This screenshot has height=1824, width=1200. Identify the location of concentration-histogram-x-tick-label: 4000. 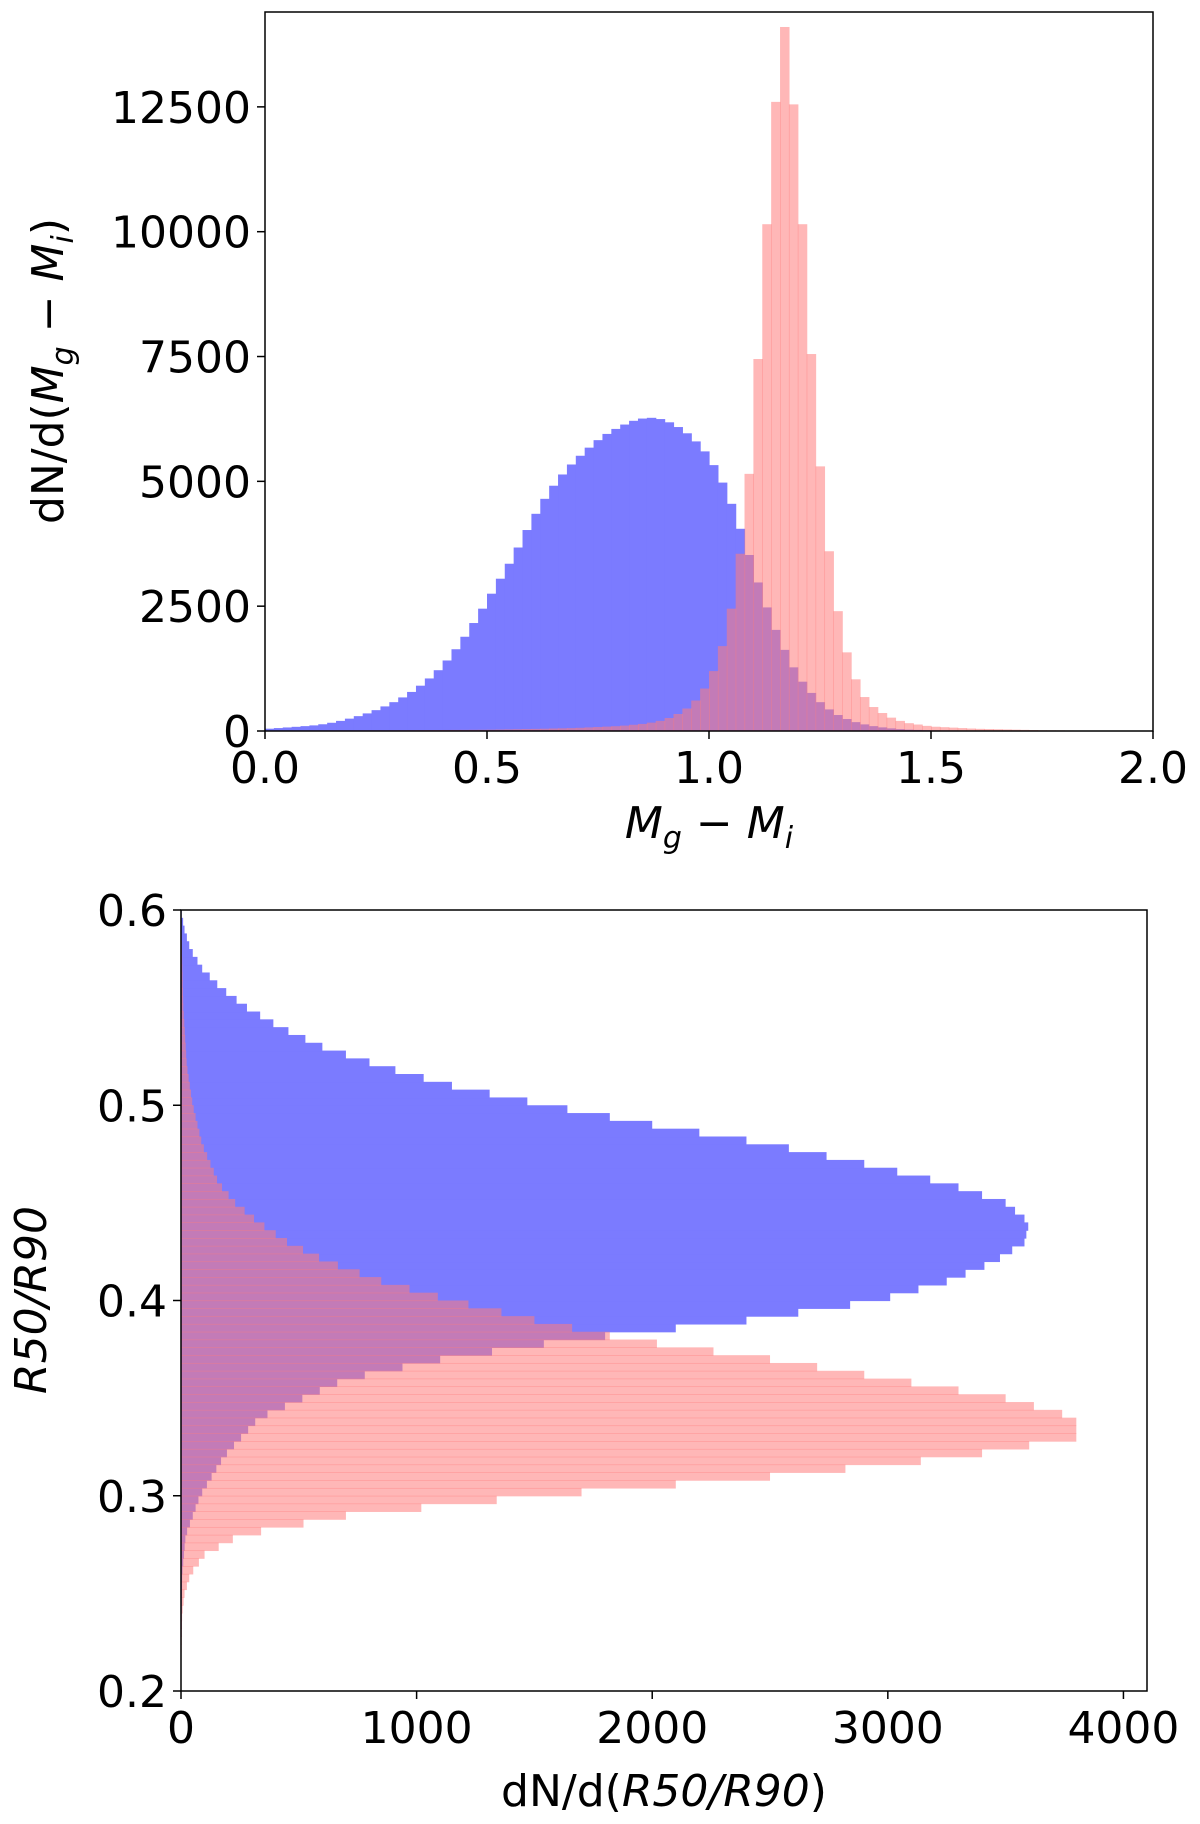
(1123, 1728).